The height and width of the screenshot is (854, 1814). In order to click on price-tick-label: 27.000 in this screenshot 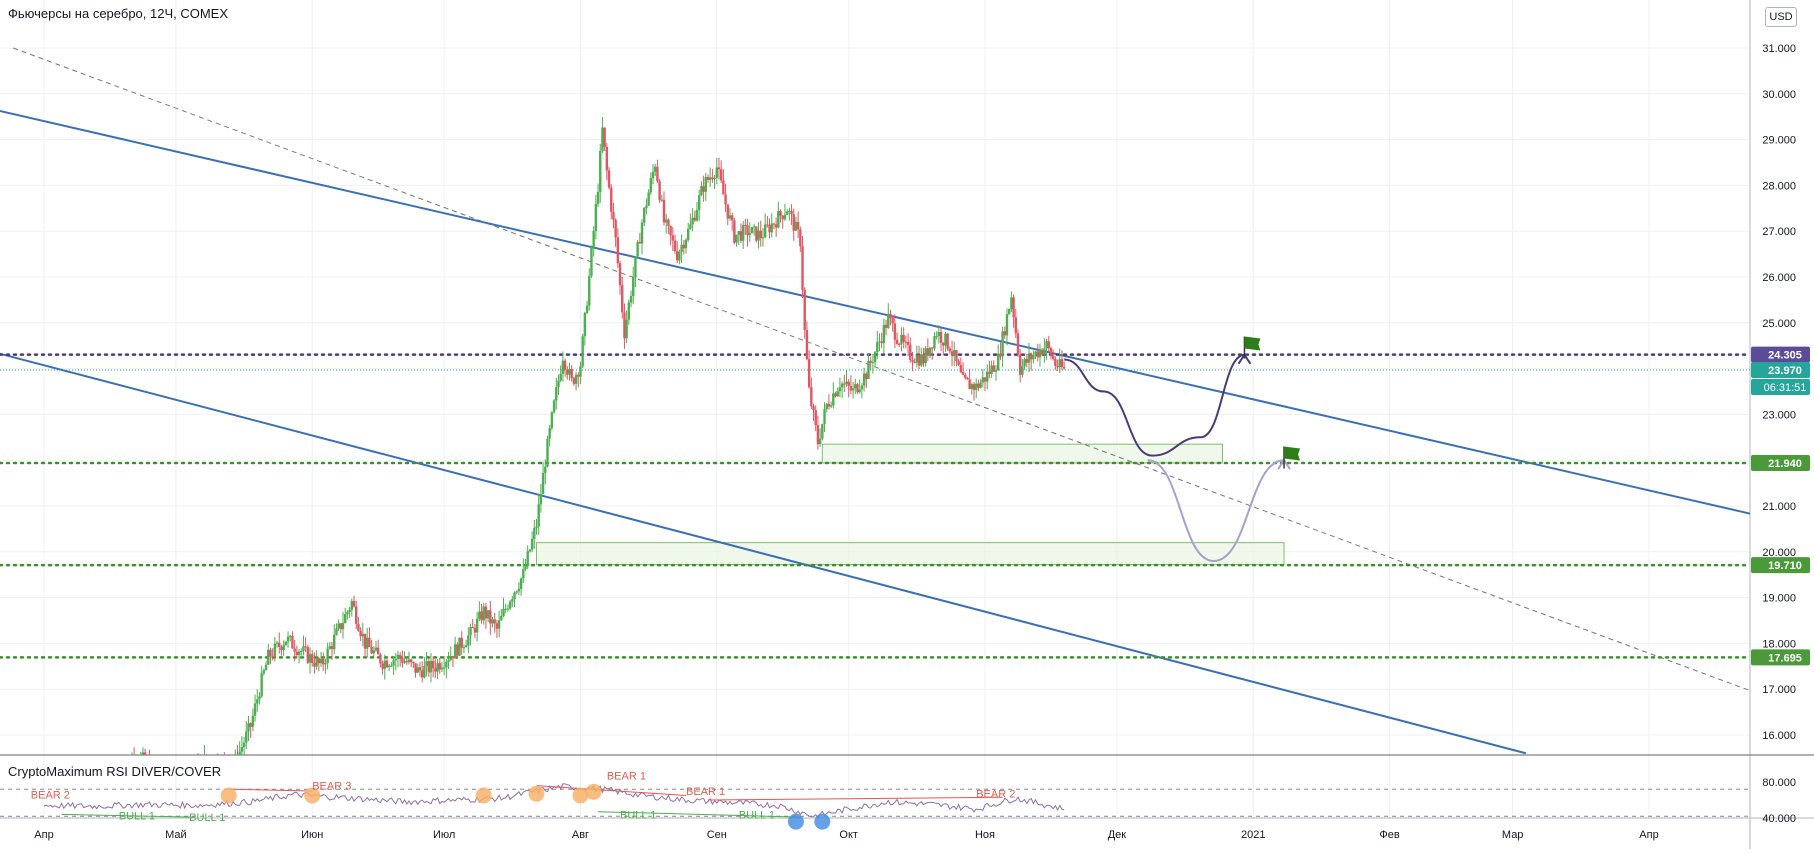, I will do `click(1779, 232)`.